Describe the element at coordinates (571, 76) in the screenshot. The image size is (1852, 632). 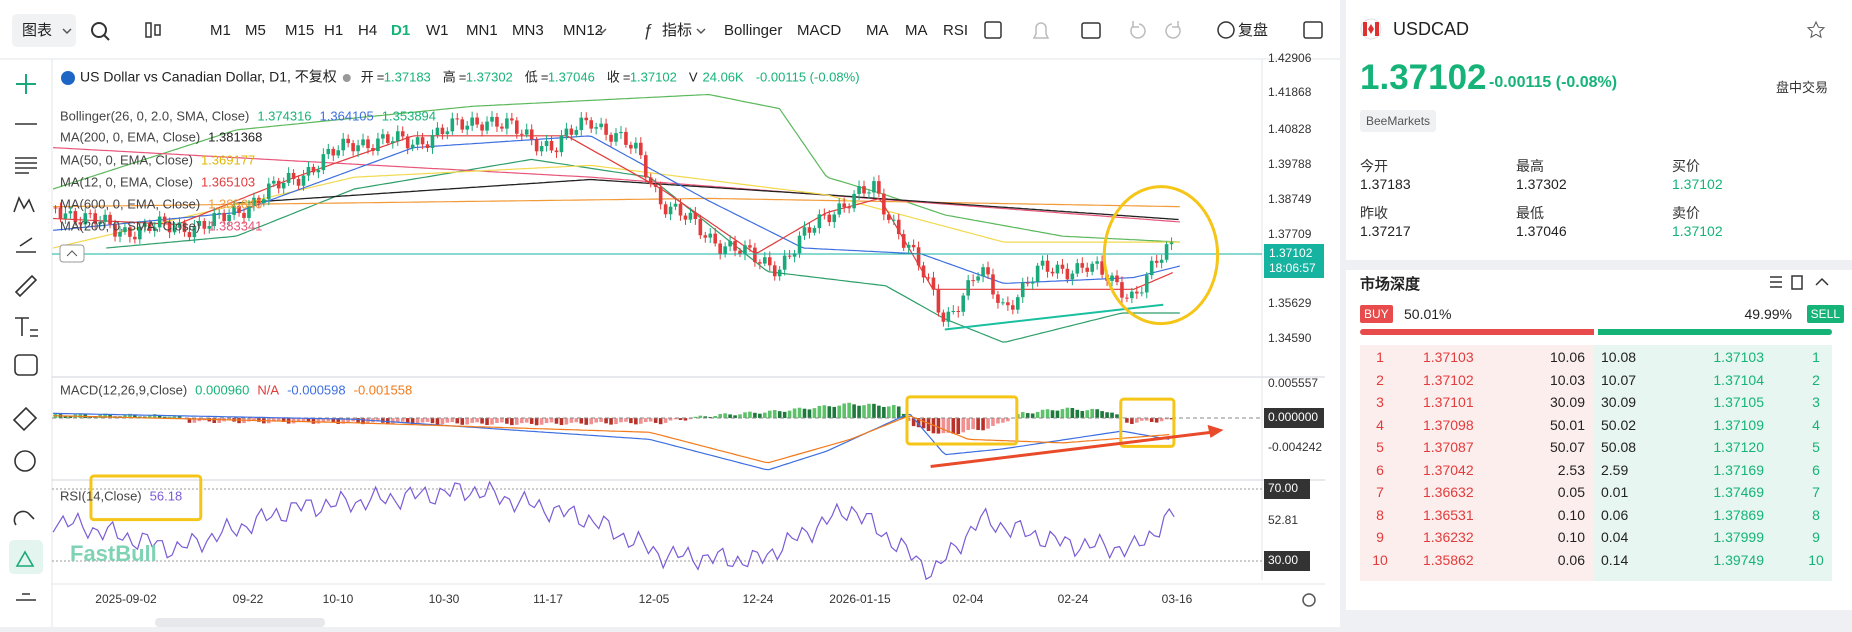
I see `quote-value: 1.37046` at that location.